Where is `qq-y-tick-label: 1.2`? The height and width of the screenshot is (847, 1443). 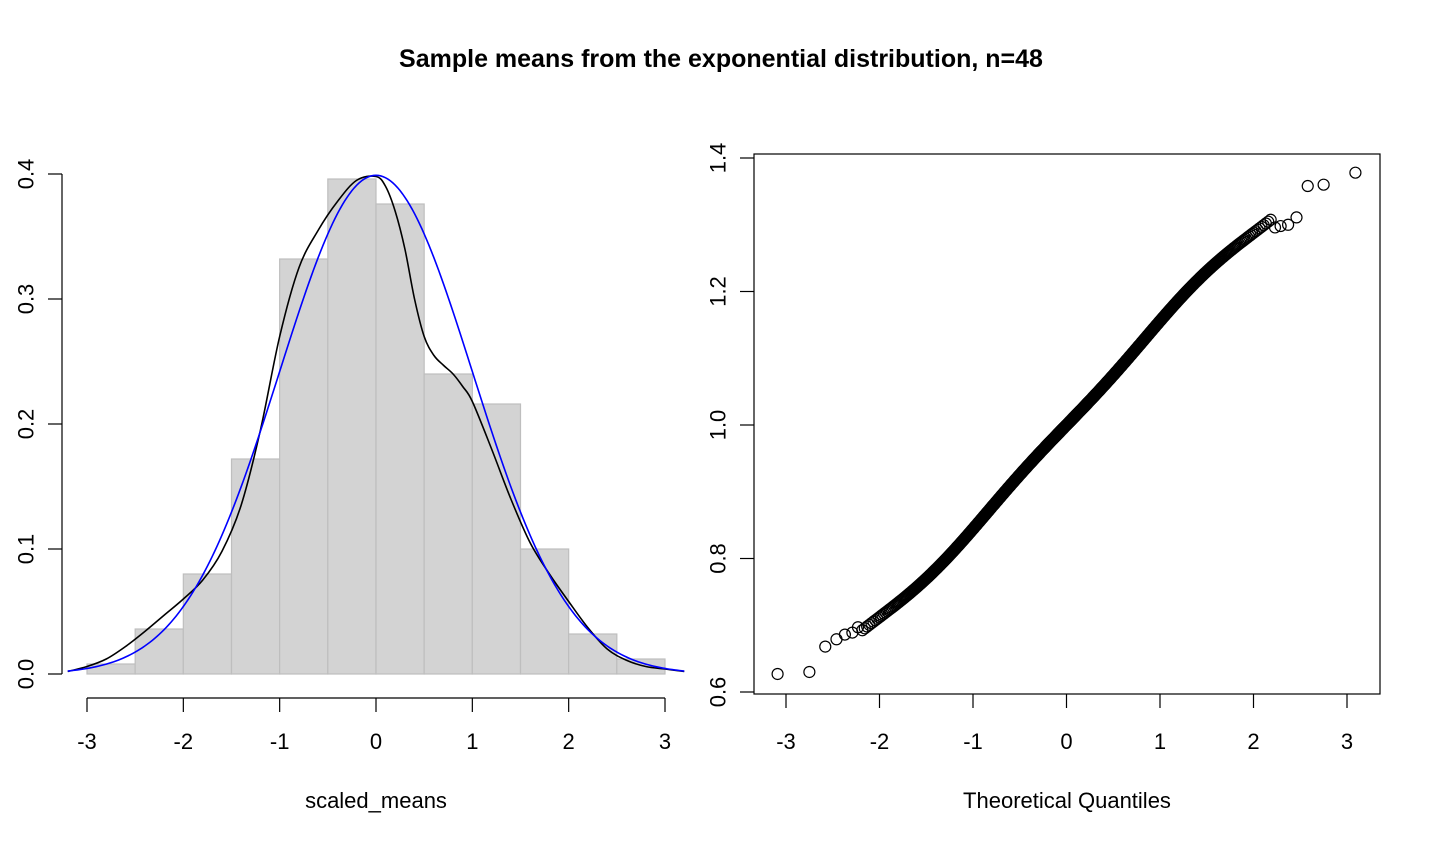 qq-y-tick-label: 1.2 is located at coordinates (718, 291).